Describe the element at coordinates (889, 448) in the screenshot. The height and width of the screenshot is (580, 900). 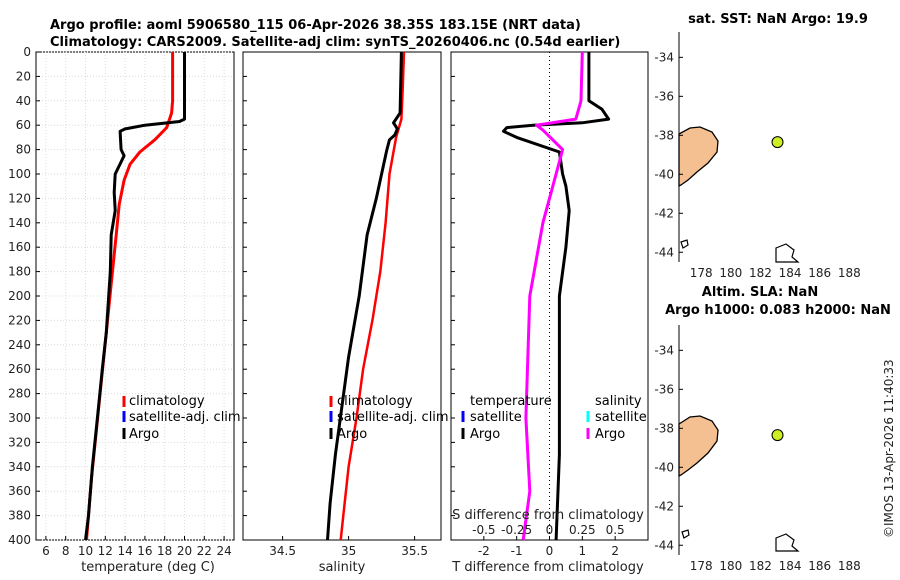
I see `imos-credit: ©IMOS 13-Apr-2026 11:40:33` at that location.